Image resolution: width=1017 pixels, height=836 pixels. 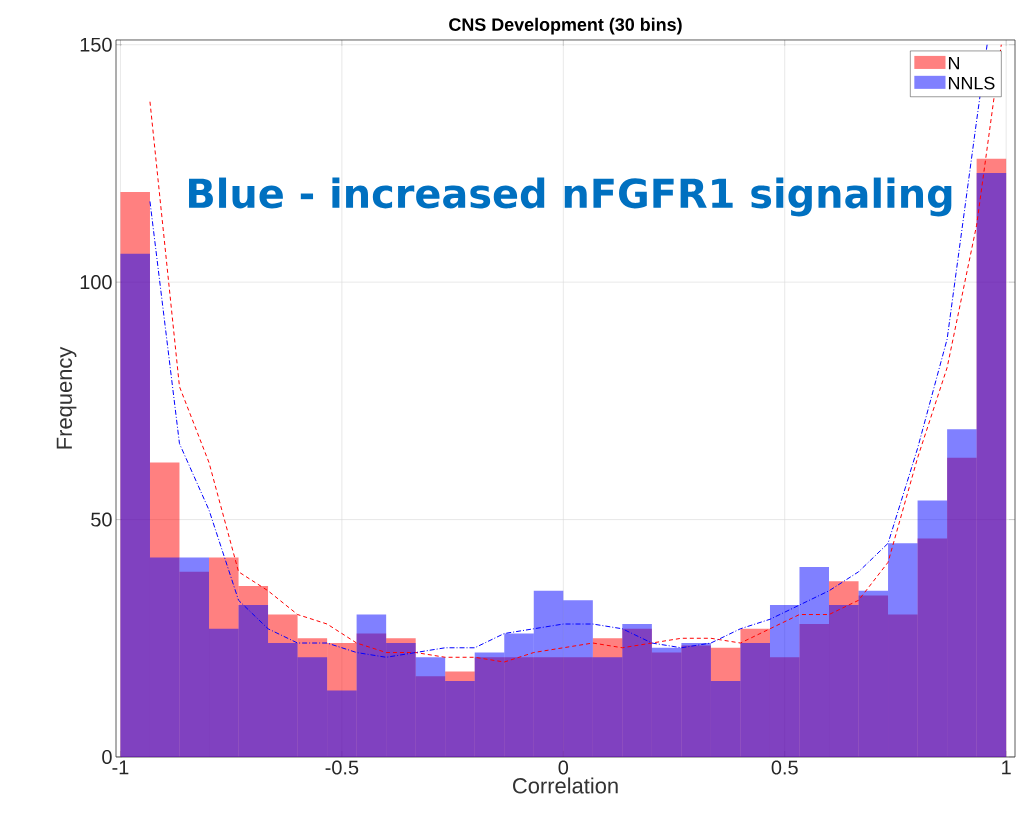 I want to click on y-tick-label: 0, so click(x=107, y=757).